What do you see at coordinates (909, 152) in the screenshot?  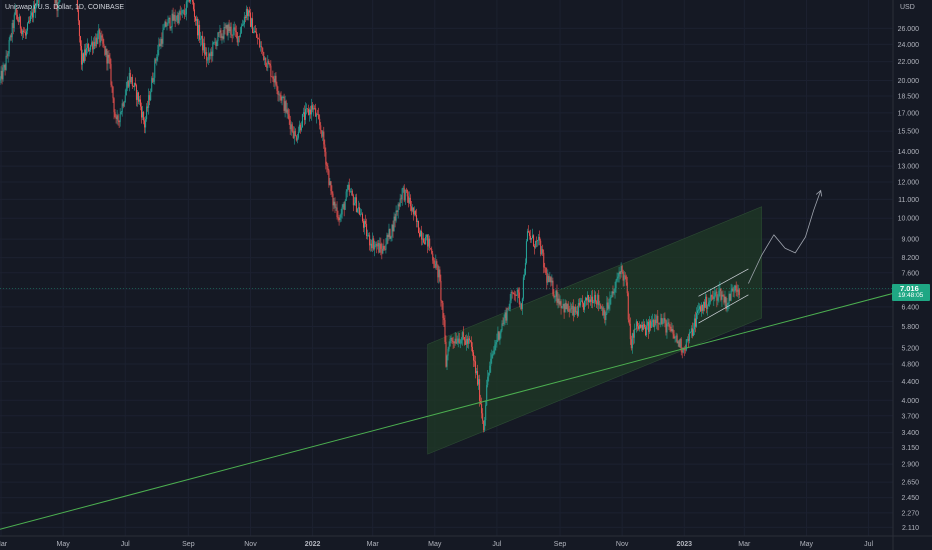 I see `price-tick-label: 14.000` at bounding box center [909, 152].